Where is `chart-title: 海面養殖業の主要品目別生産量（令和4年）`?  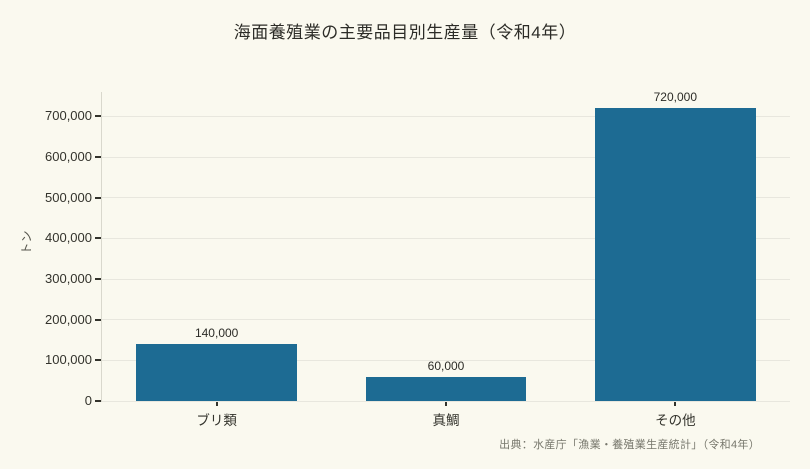
chart-title: 海面養殖業の主要品目別生産量（令和4年） is located at coordinates (405, 32).